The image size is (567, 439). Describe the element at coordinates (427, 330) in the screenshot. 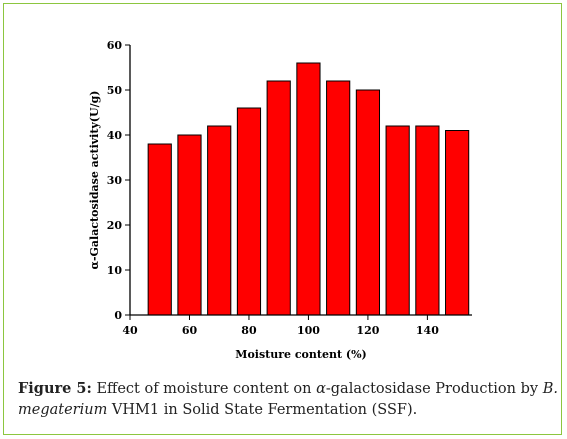

I see `x-tick-label-140: 140` at that location.